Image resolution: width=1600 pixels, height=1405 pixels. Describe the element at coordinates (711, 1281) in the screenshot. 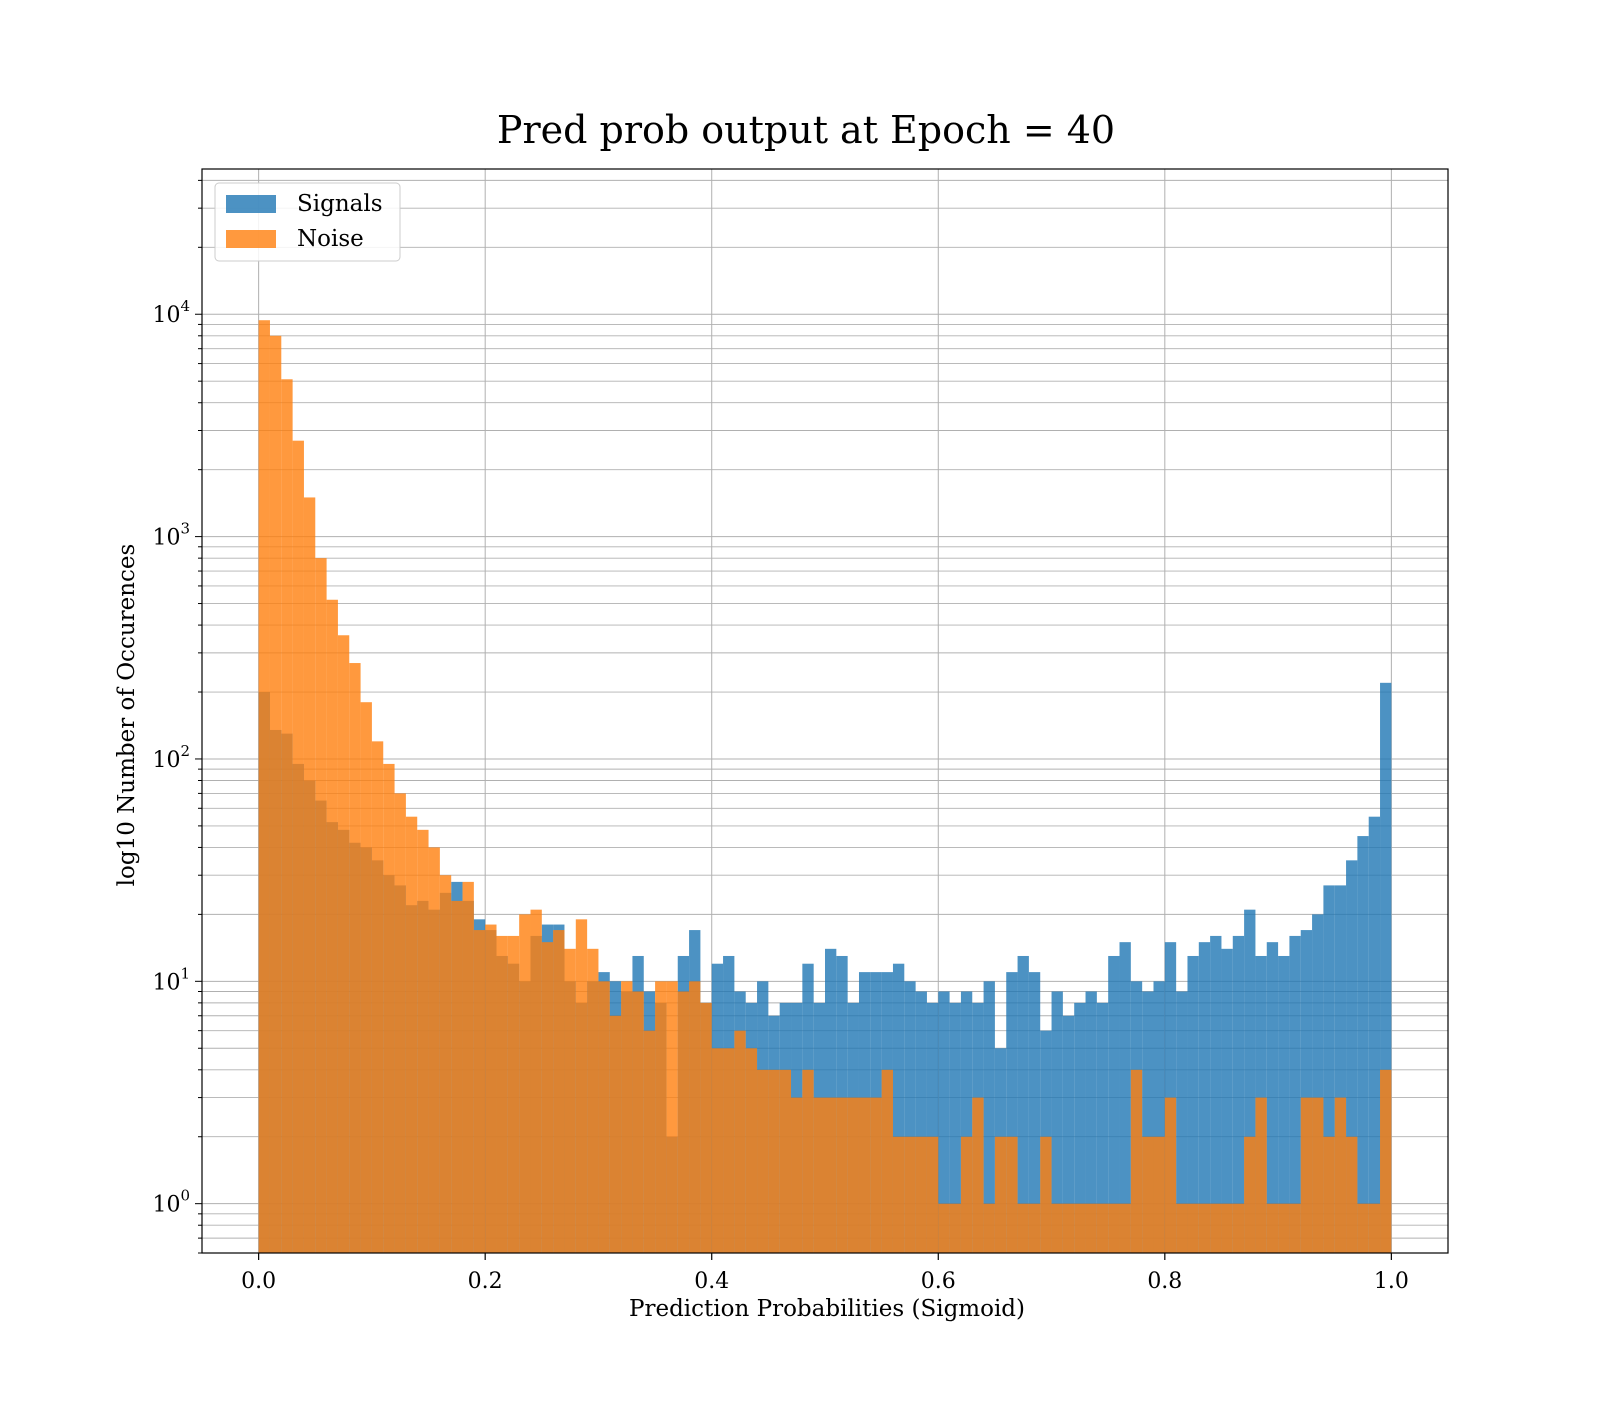

I see `x-tick-label: 0.4` at that location.